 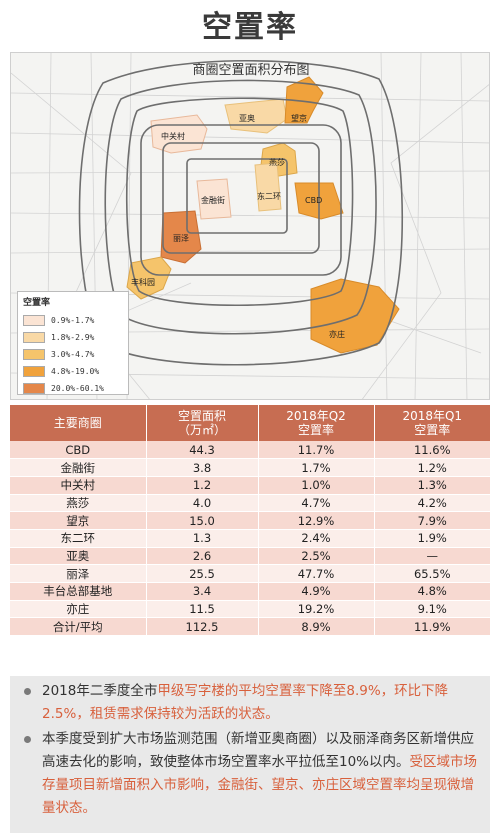 What do you see at coordinates (202, 423) in the screenshot?
I see `header-vacant-area: 空置面积 （万㎡）` at bounding box center [202, 423].